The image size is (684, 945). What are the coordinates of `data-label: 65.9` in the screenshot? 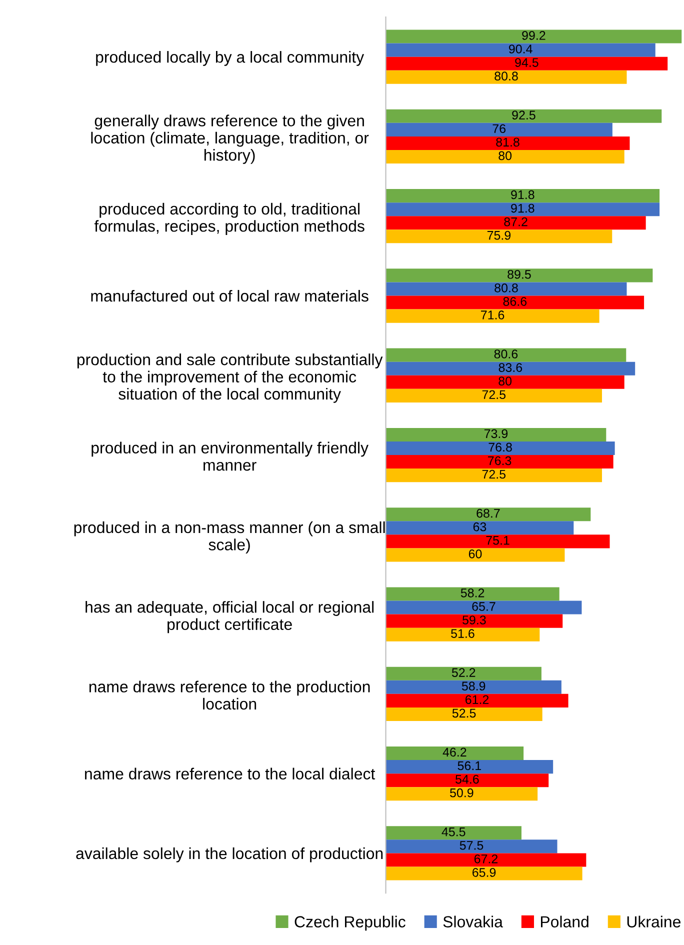 It's located at (484, 872).